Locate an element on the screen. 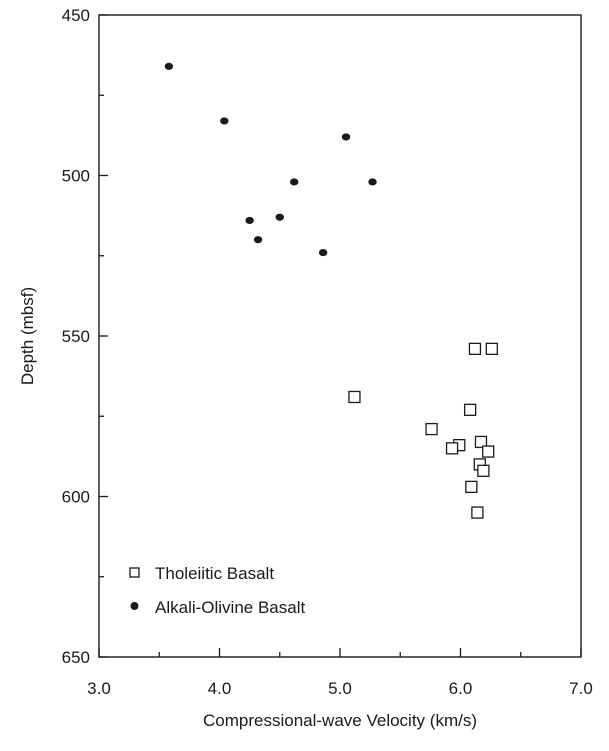  x-axis-ticks: 3.0 4.0 5.0 6.0 7.0 is located at coordinates (340, 673).